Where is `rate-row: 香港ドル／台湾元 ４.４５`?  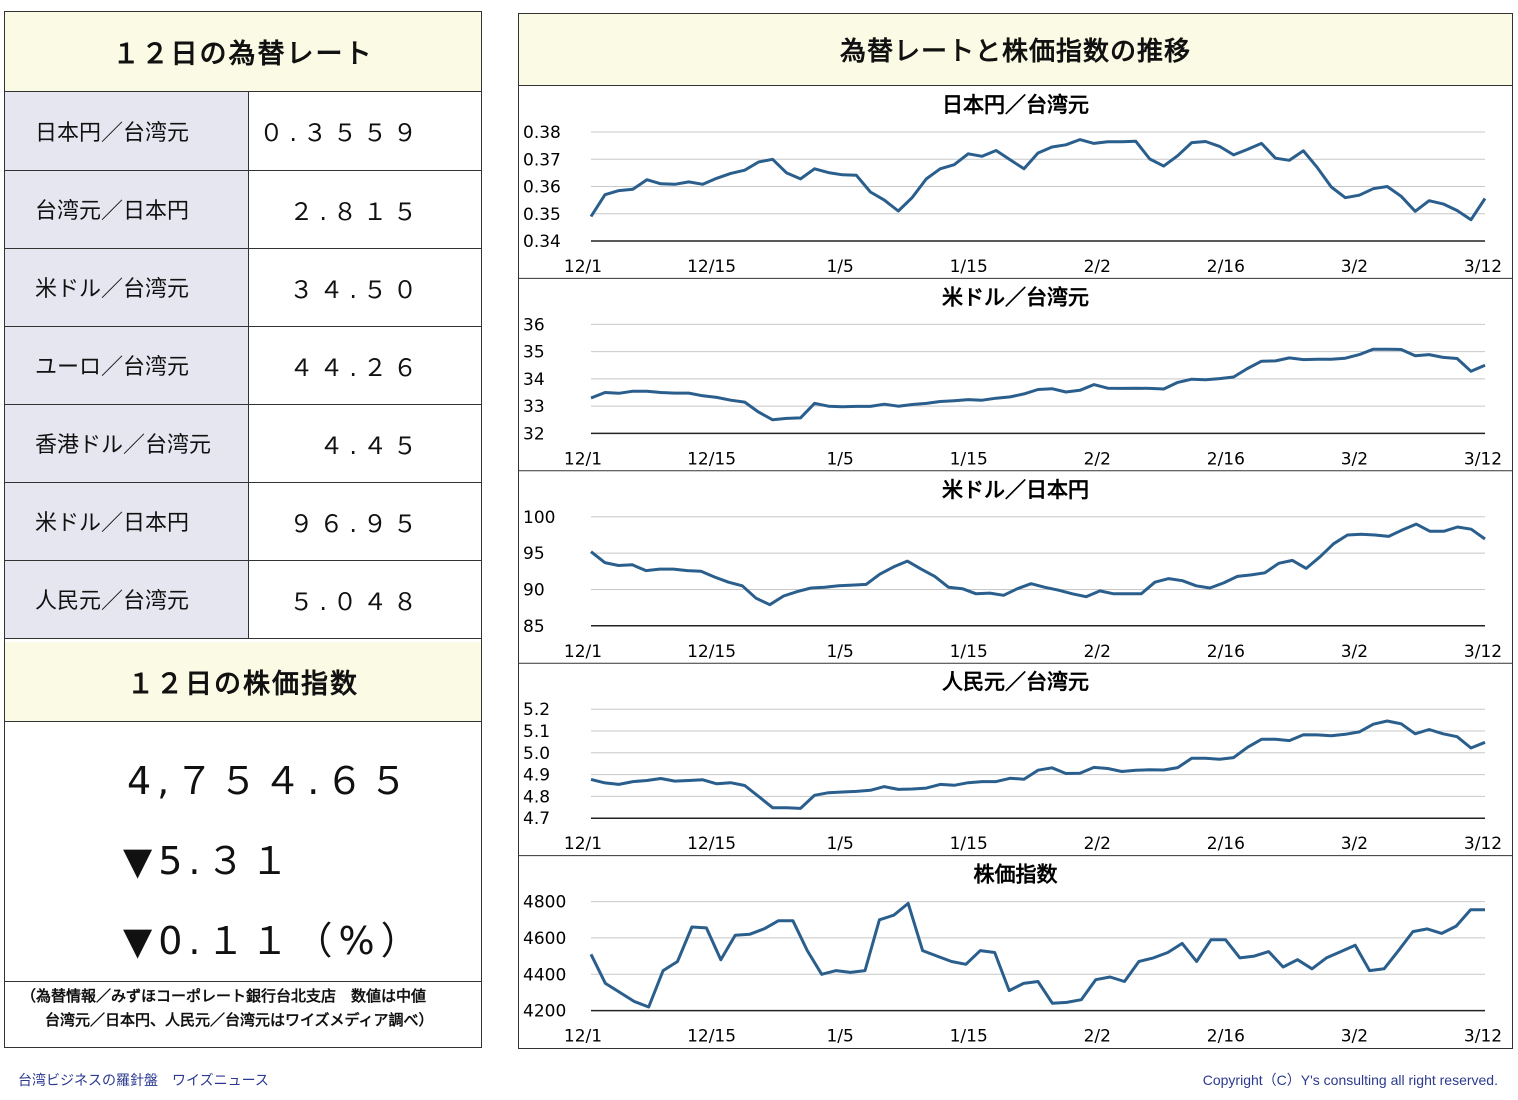
rate-row: 香港ドル／台湾元 ４.４５ is located at coordinates (243, 443).